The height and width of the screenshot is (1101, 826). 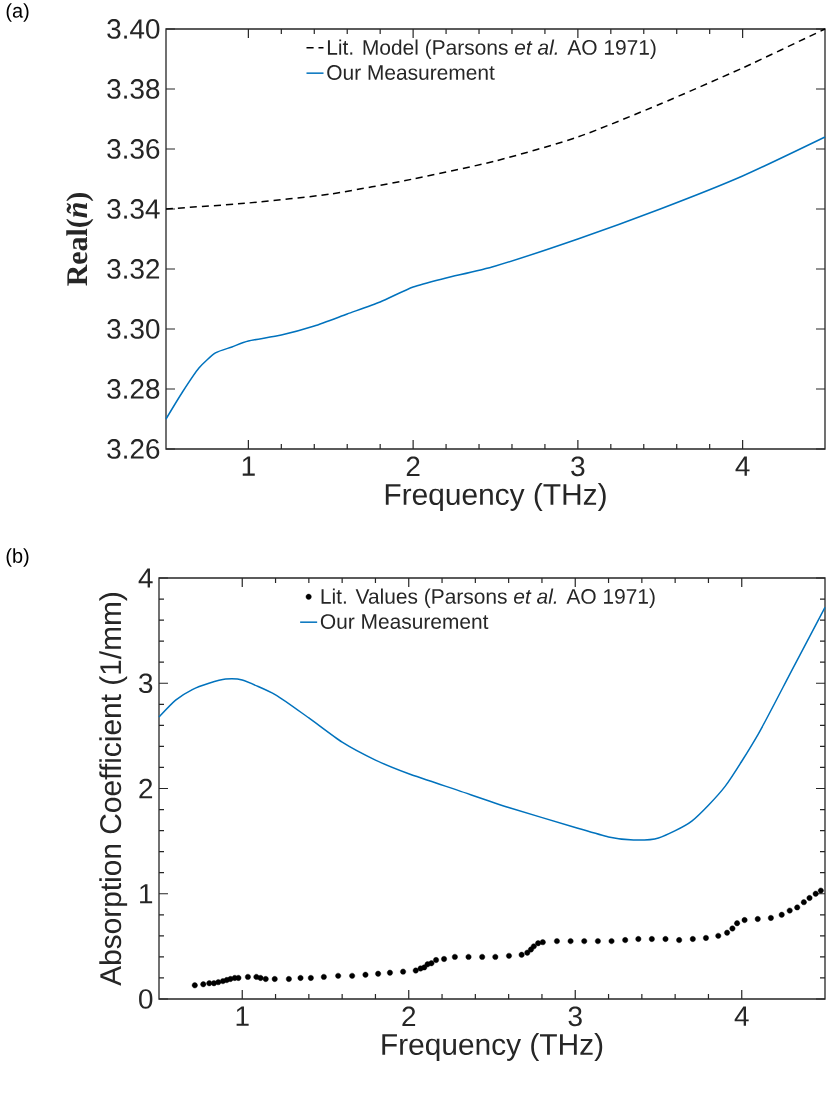 What do you see at coordinates (491, 49) in the screenshot?
I see `legend-label: Lit. Model (Parsons et al. AO 1971)` at bounding box center [491, 49].